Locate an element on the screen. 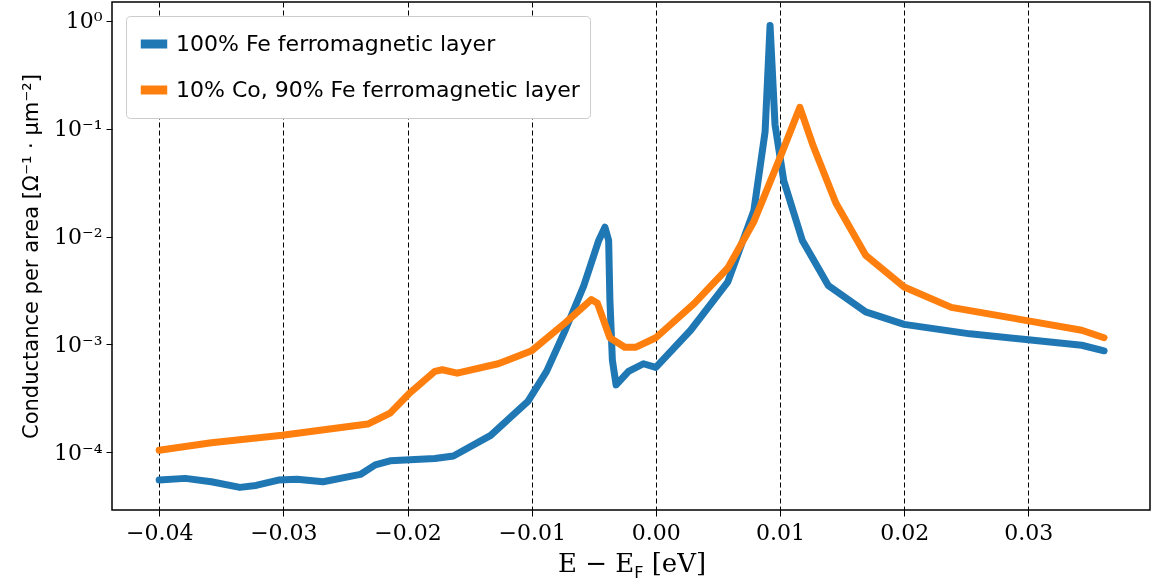  y-tick-label: 10⁻² is located at coordinates (78, 237).